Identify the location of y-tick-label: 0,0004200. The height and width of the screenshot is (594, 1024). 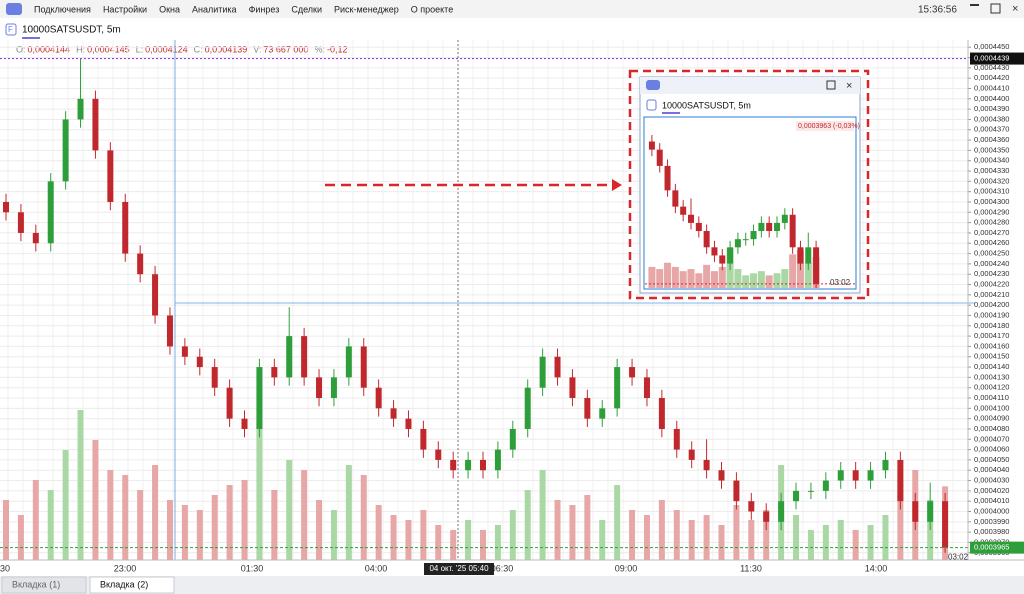
(991, 304).